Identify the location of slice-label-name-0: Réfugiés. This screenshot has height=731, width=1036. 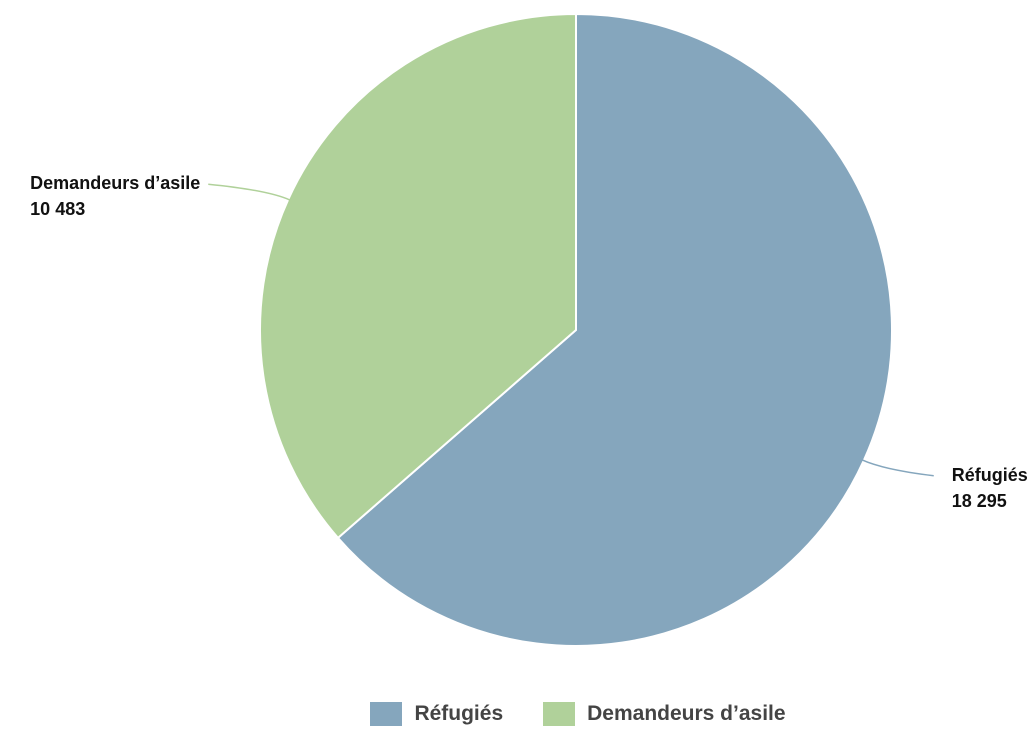
(990, 475).